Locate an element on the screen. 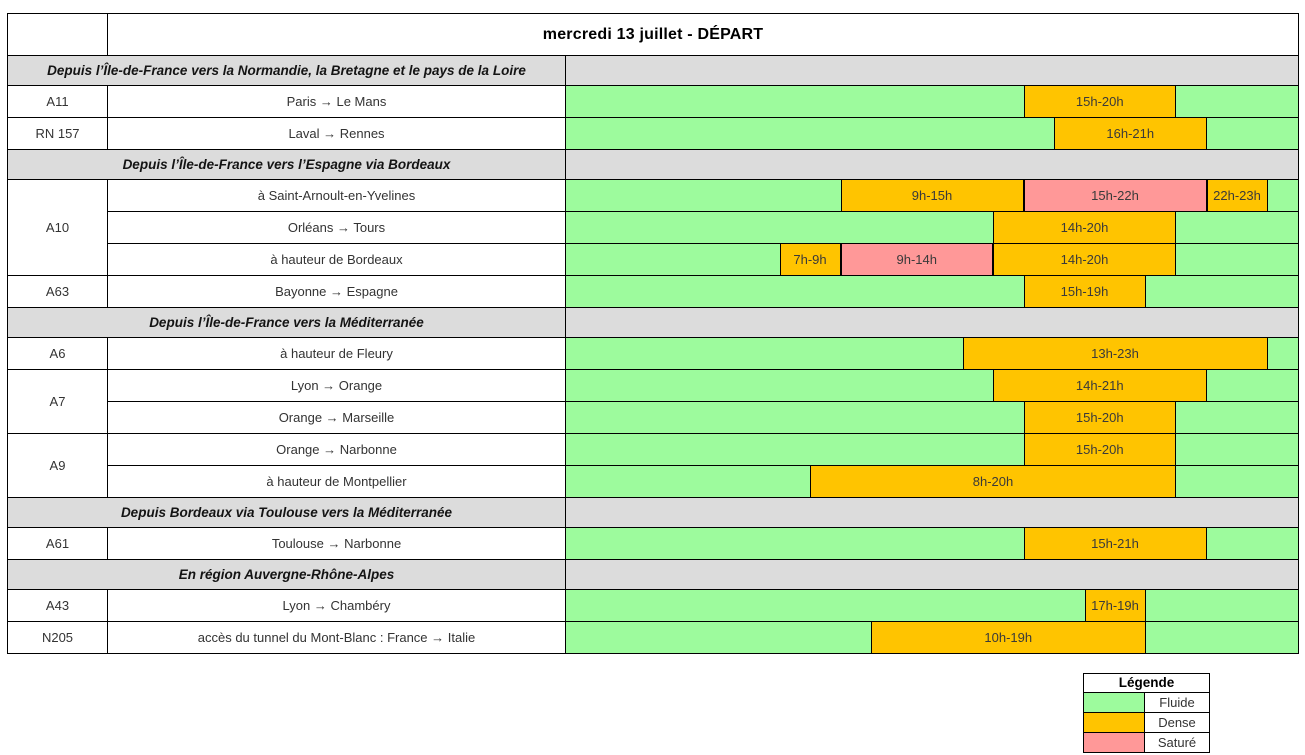 The width and height of the screenshot is (1305, 755). band-label: 10h-19h is located at coordinates (1008, 637).